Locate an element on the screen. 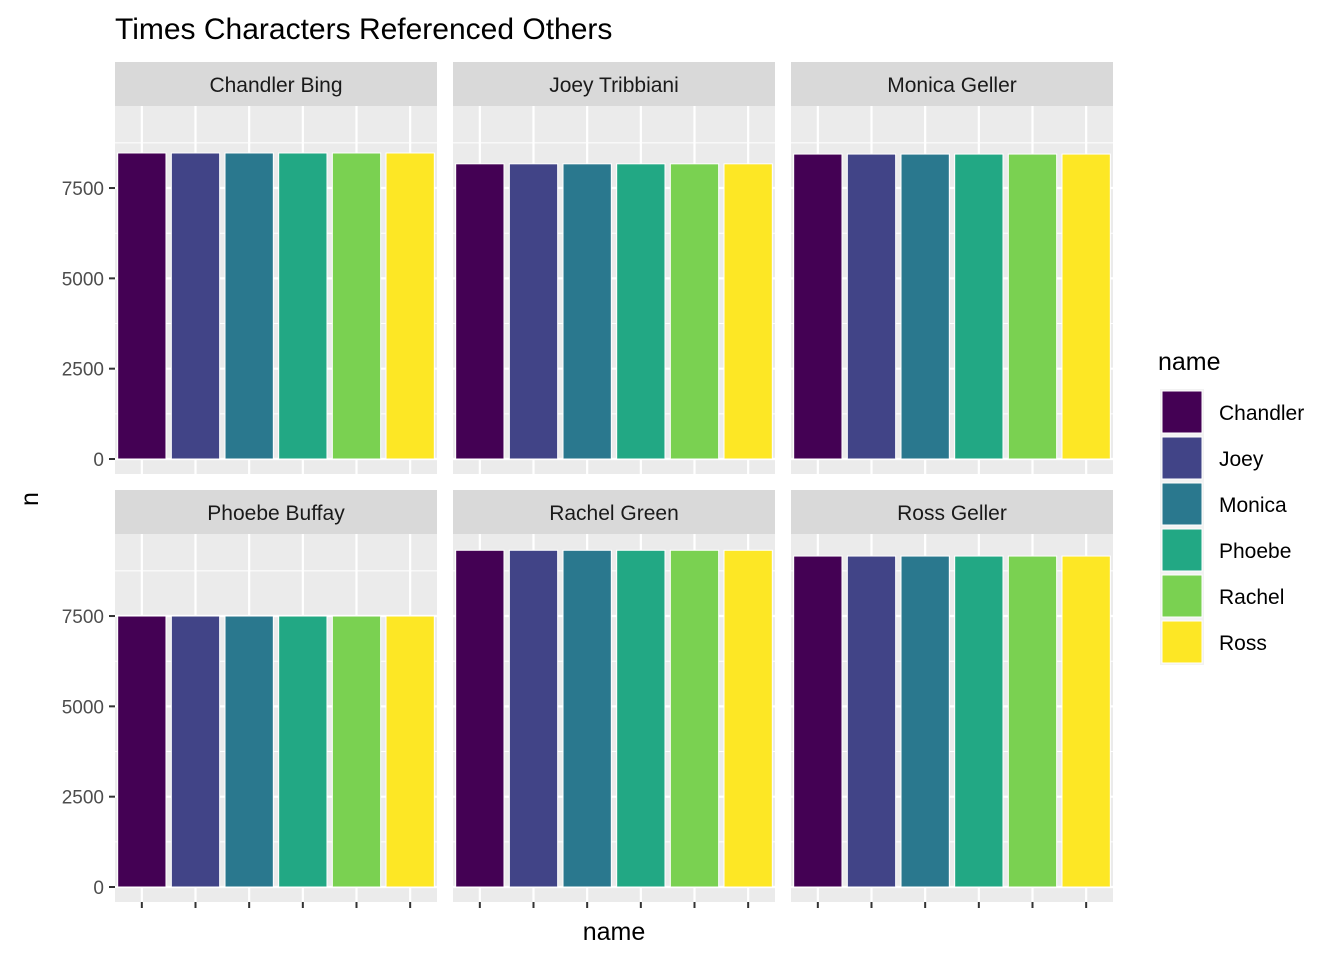 Image resolution: width=1344 pixels, height=960 pixels. facet-strip-label: Rachel Green is located at coordinates (614, 513).